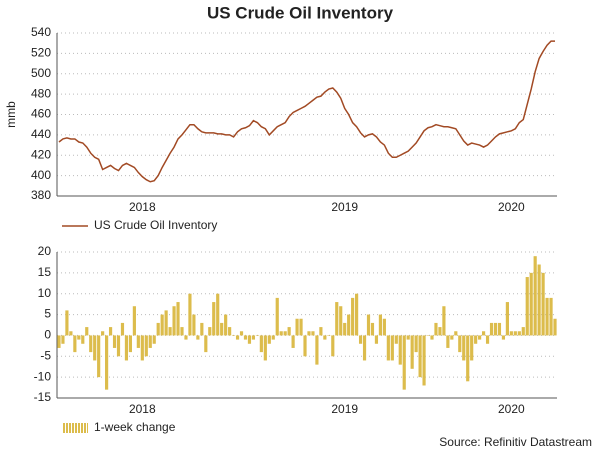 This screenshot has height=451, width=600. I want to click on y-tick-label: -15, so click(43, 397).